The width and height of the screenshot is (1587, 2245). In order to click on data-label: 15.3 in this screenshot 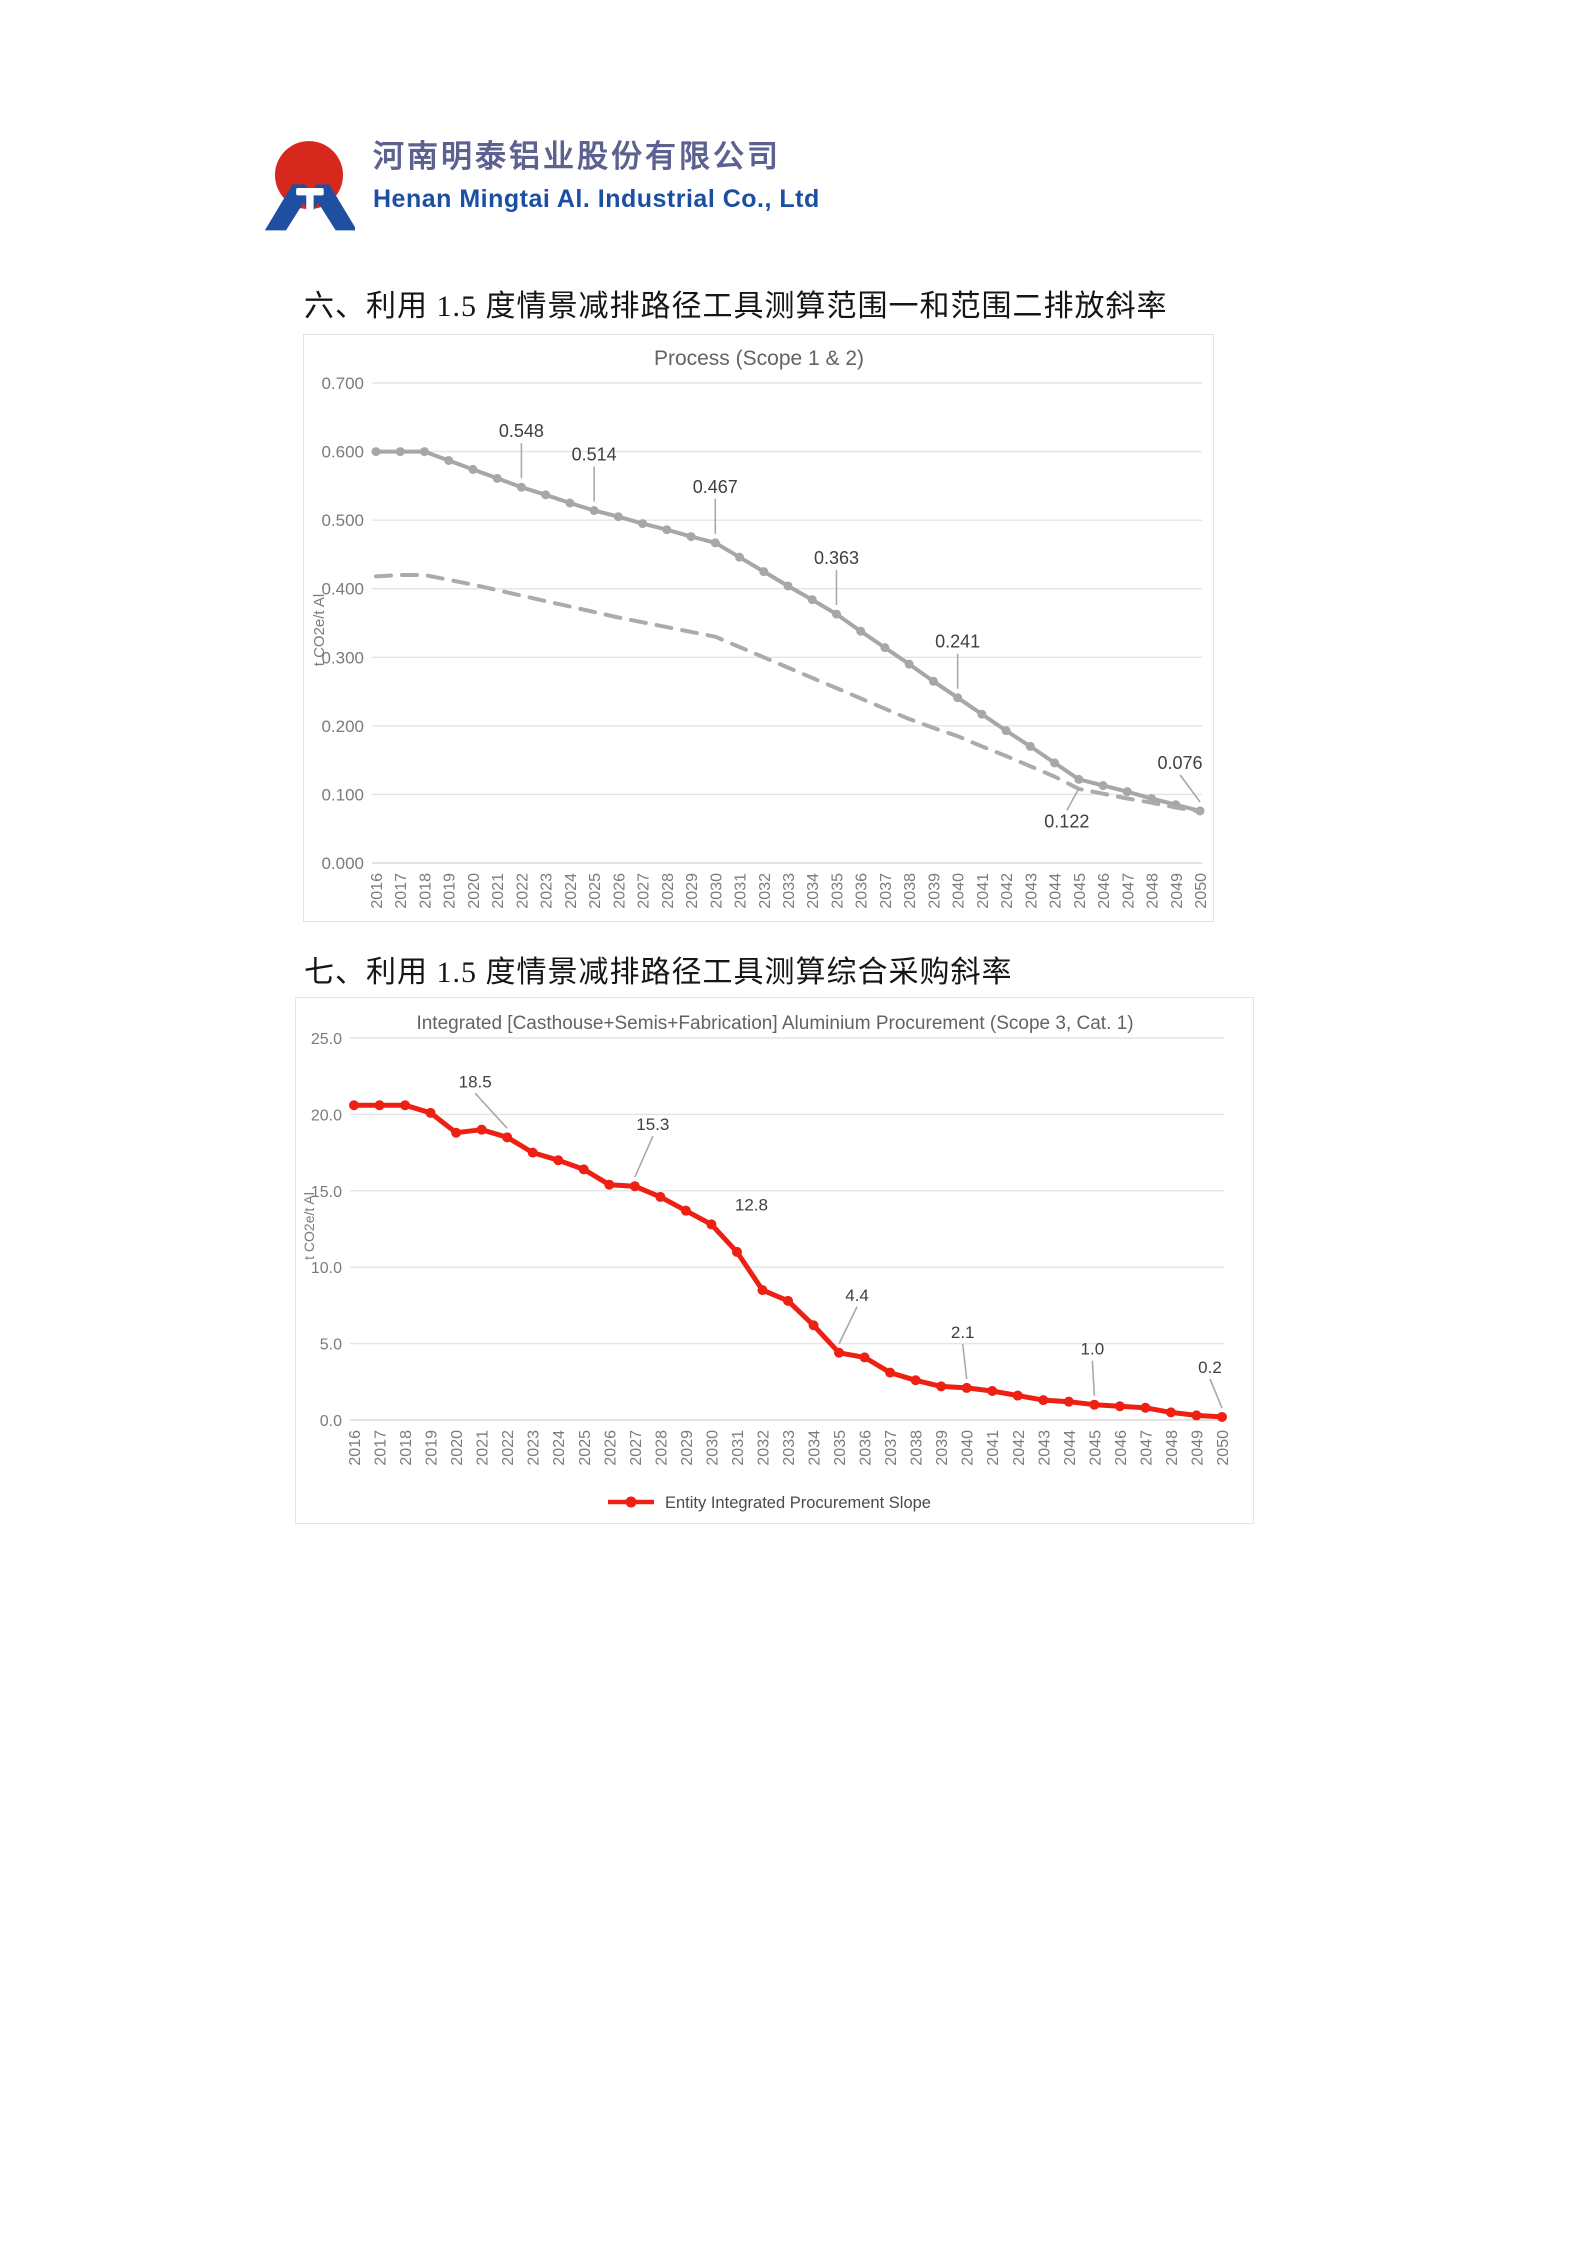, I will do `click(652, 1124)`.